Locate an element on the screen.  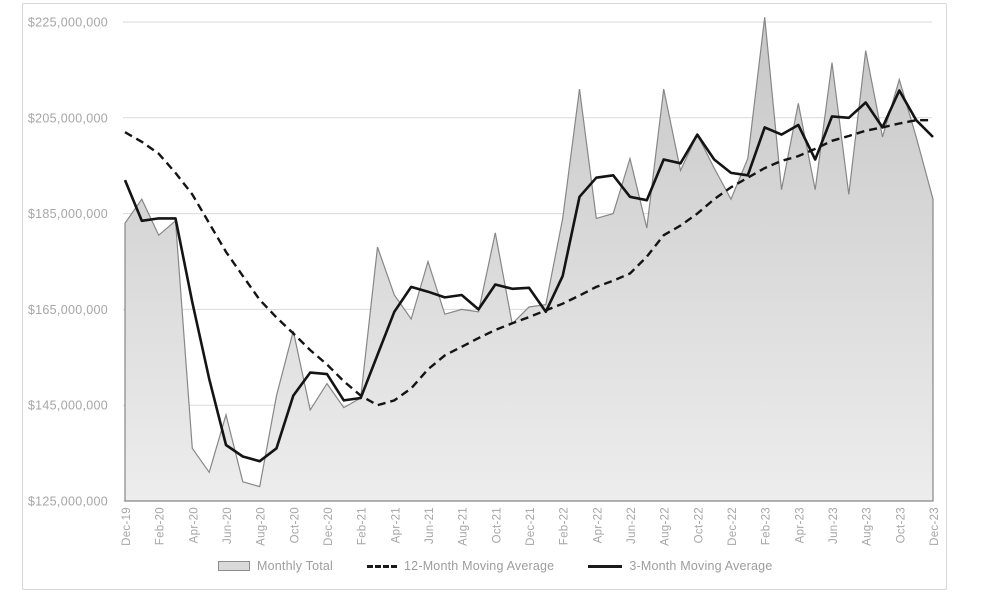
legend-label: 12-Month Moving Average is located at coordinates (479, 566).